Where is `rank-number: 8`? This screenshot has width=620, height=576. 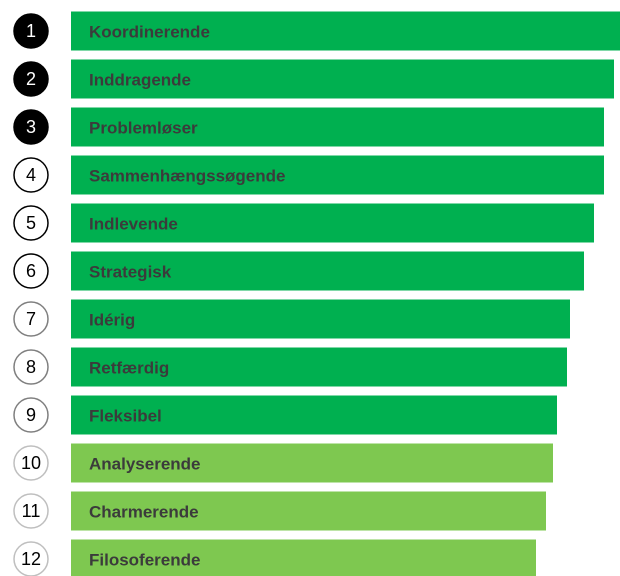
rank-number: 8 is located at coordinates (31, 367).